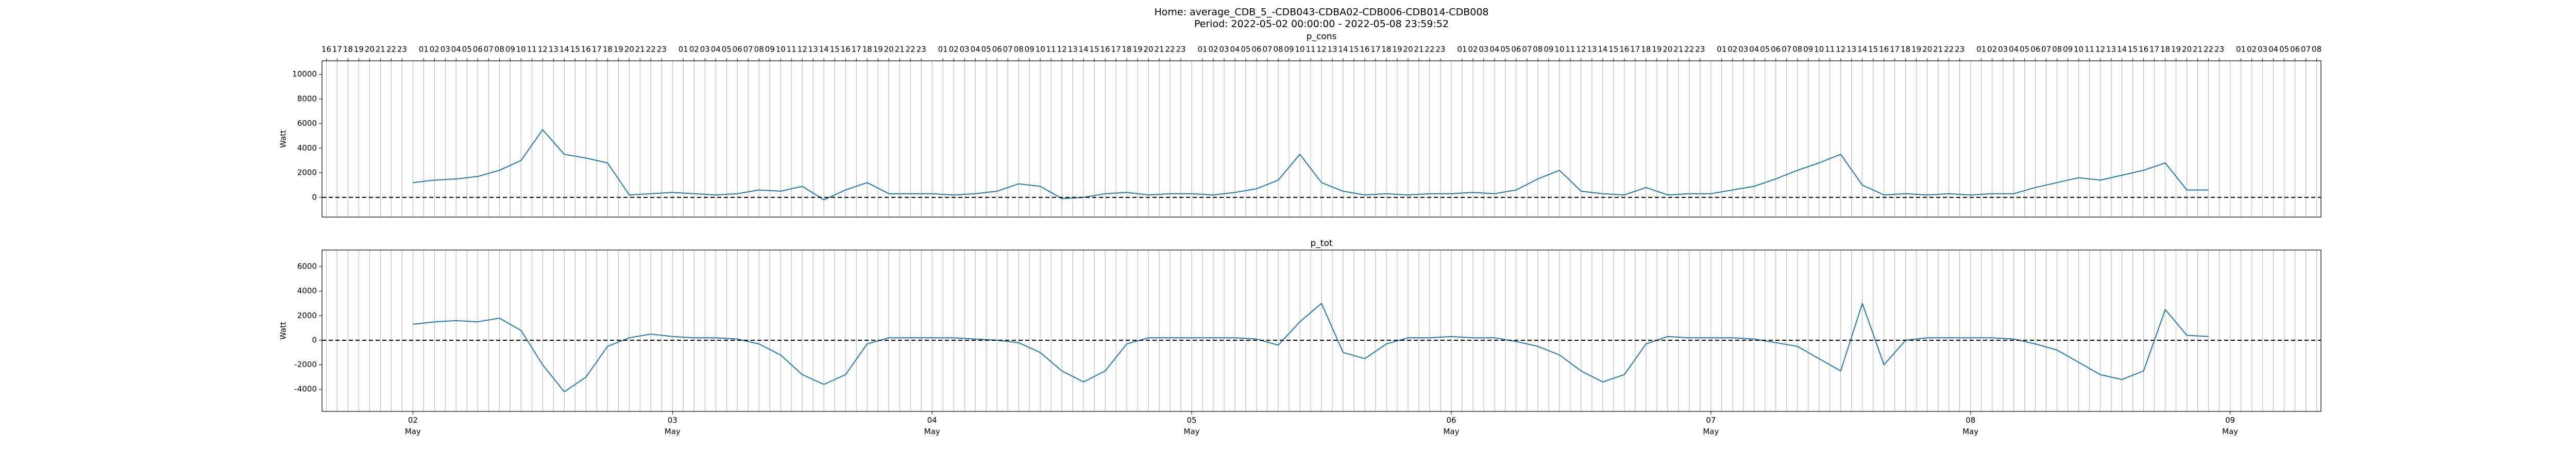  I want to click on y-tick-label: 6000, so click(307, 267).